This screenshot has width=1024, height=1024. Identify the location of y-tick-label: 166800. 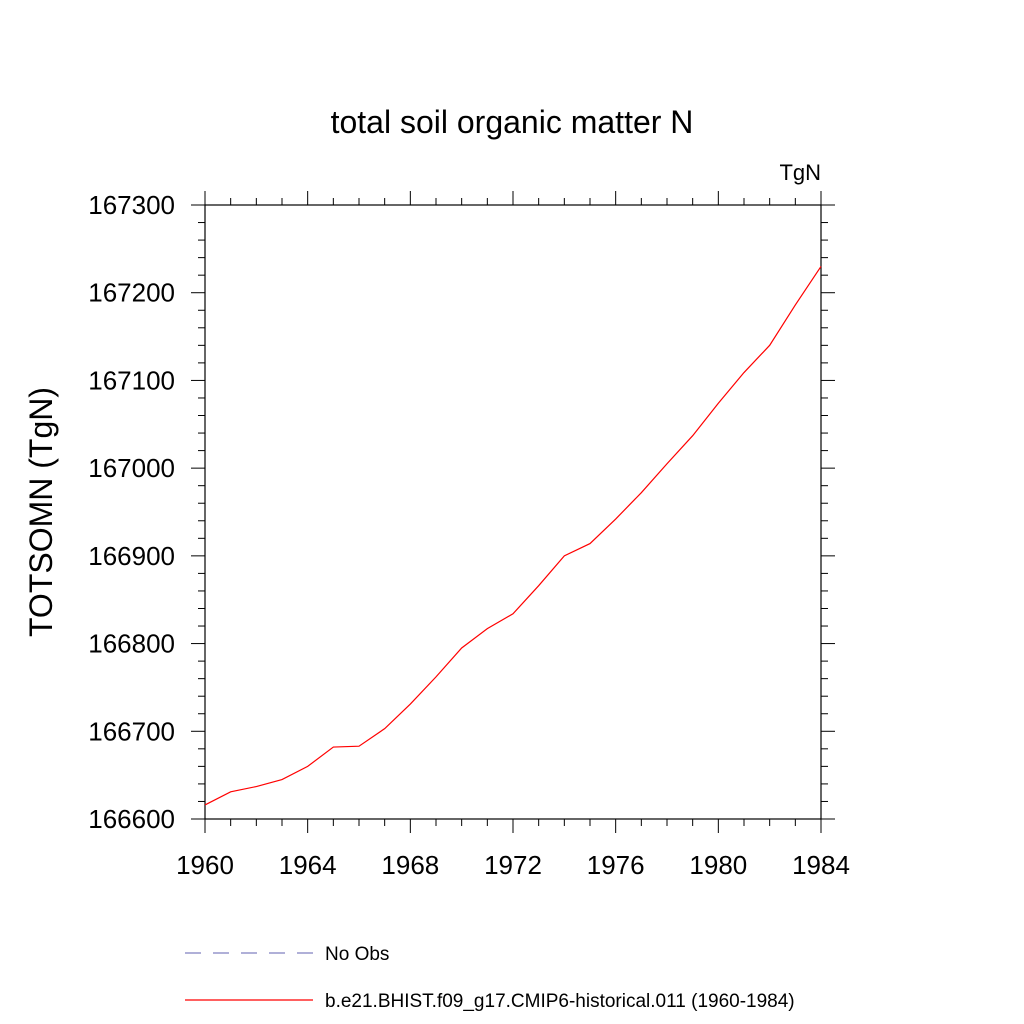
(131, 644).